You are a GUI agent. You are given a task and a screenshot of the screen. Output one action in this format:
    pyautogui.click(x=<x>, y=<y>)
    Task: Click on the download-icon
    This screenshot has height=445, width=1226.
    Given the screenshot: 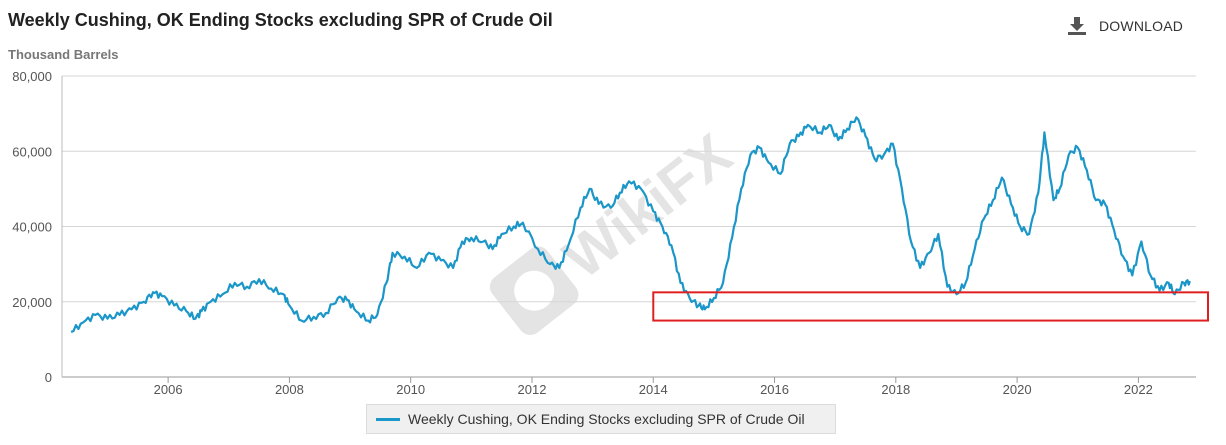 What is the action you would take?
    pyautogui.click(x=1077, y=26)
    